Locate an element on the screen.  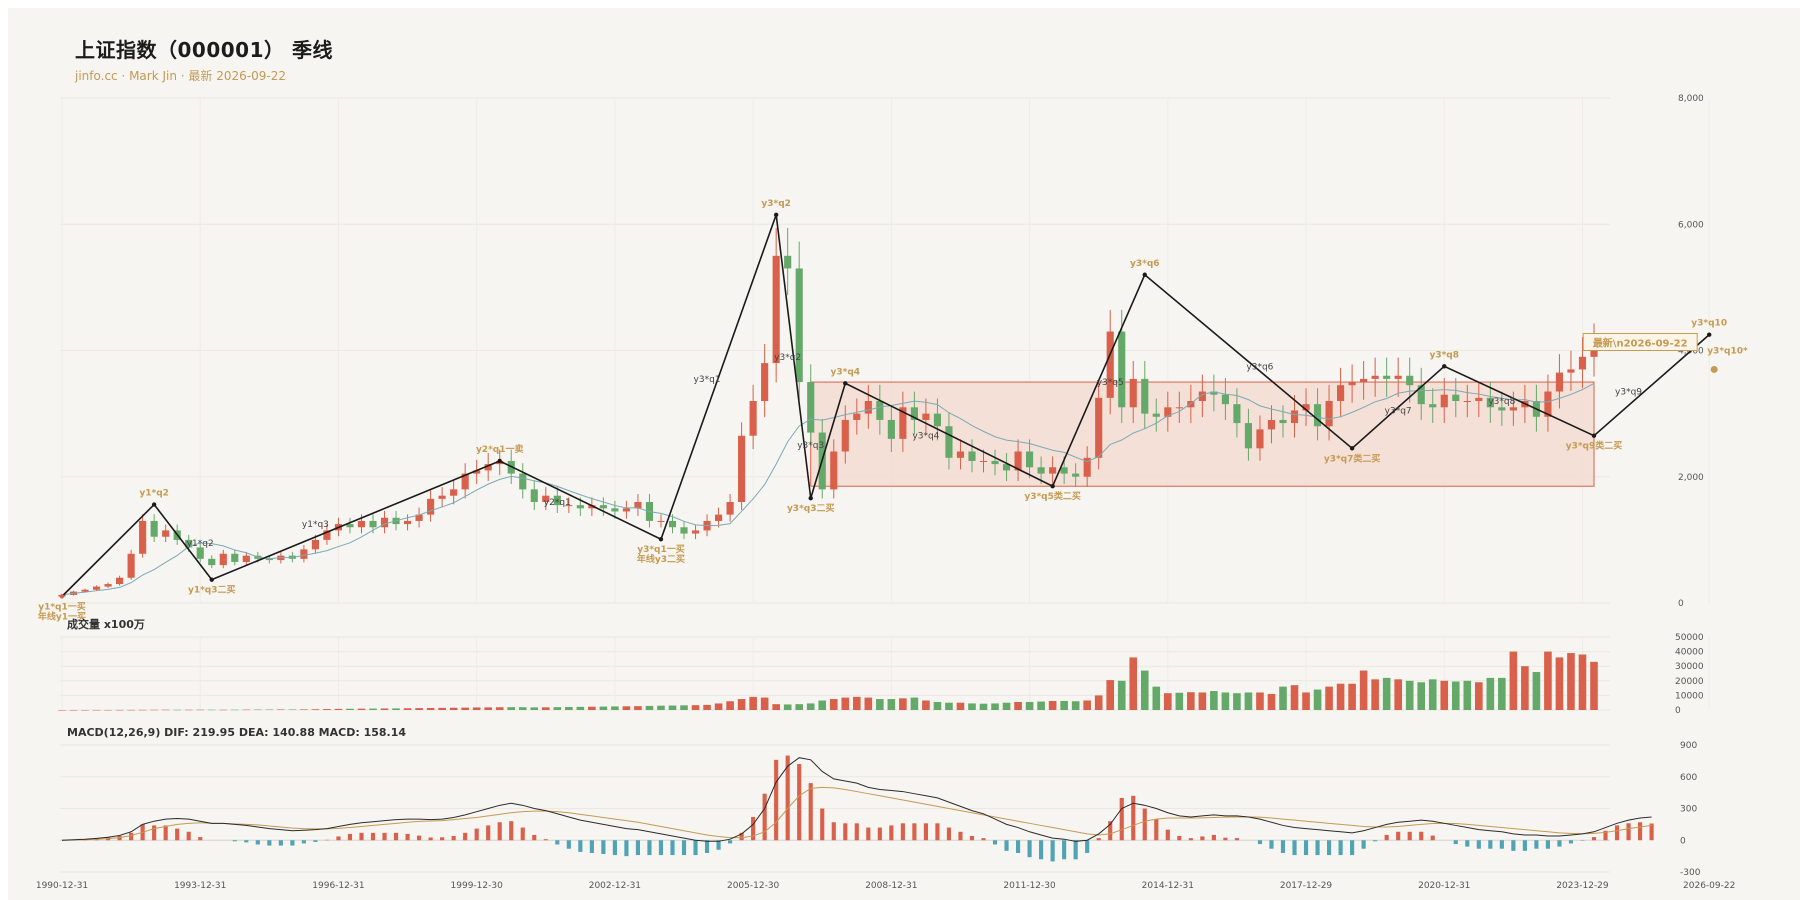
x-tick-label: 2020-12-31 is located at coordinates (1444, 886).